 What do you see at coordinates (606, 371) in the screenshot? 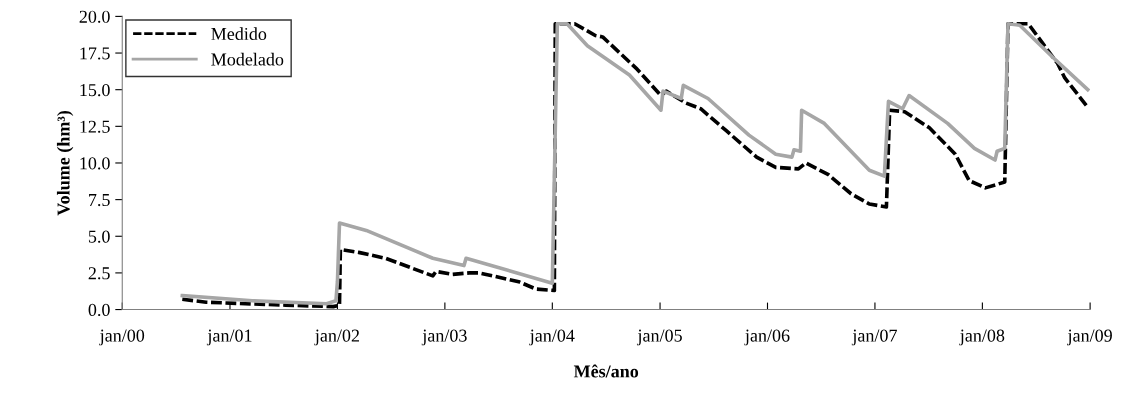
I see `x-axis-title: Mês/ano` at bounding box center [606, 371].